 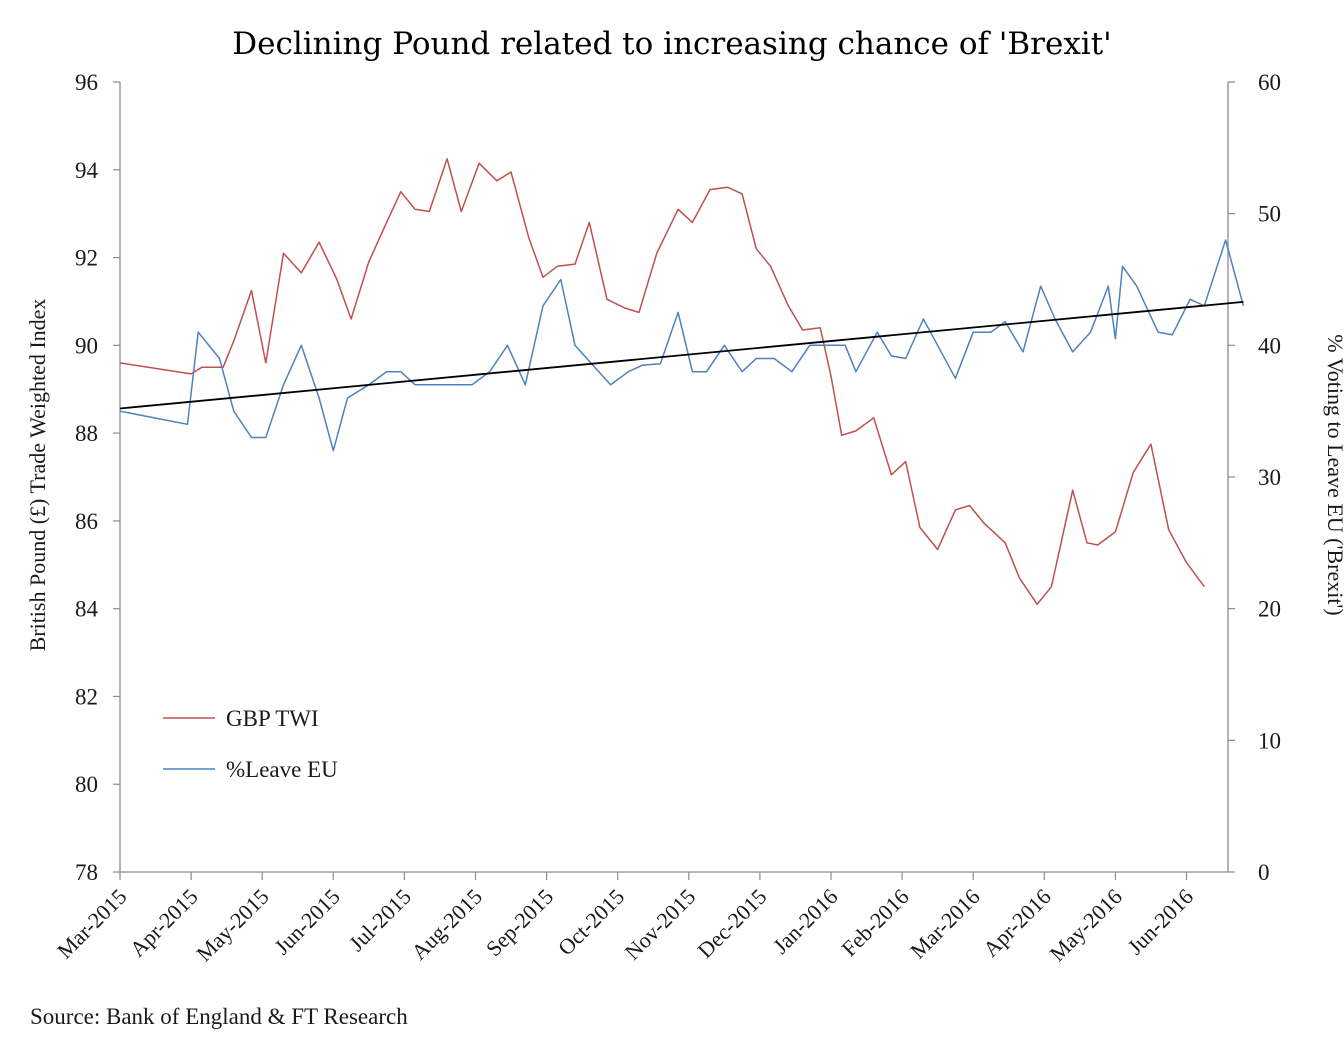 What do you see at coordinates (86, 258) in the screenshot?
I see `left-tick-label: 92` at bounding box center [86, 258].